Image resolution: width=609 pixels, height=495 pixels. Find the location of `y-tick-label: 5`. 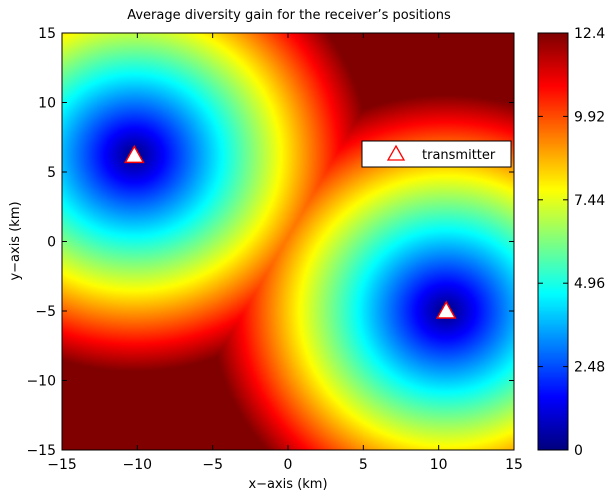

y-tick-label: 5 is located at coordinates (51, 173).